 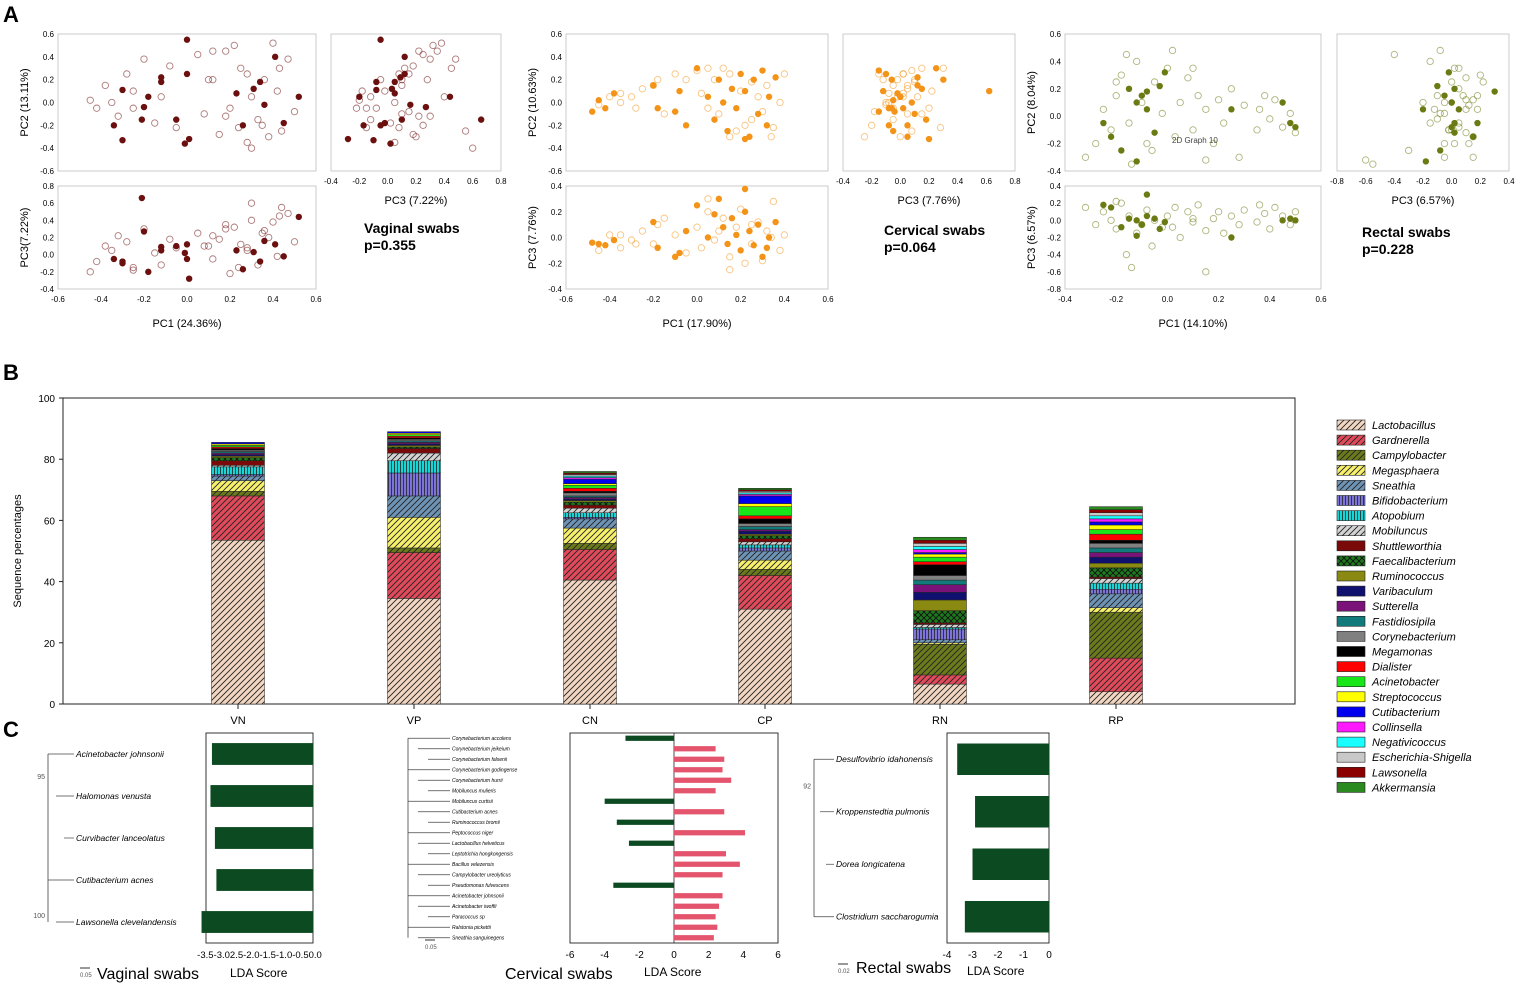 I want to click on taxon-label: Acinetobacter johnsonii, so click(x=120, y=754).